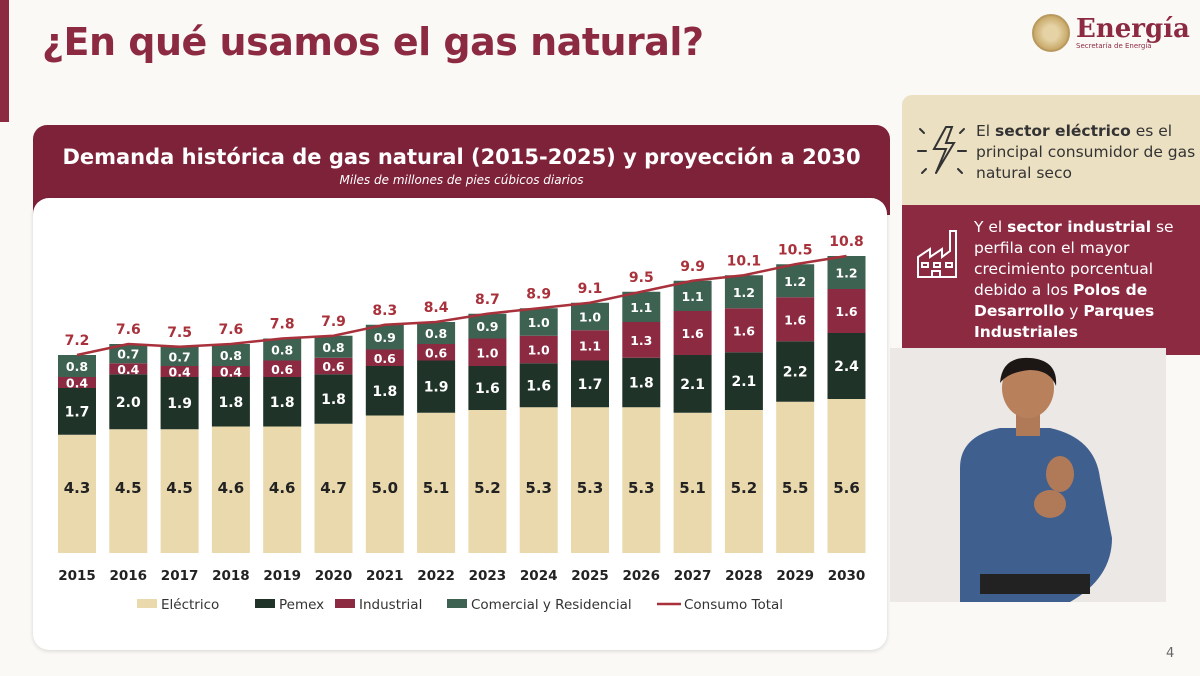  What do you see at coordinates (282, 325) in the screenshot?
I see `total-label: 7.8` at bounding box center [282, 325].